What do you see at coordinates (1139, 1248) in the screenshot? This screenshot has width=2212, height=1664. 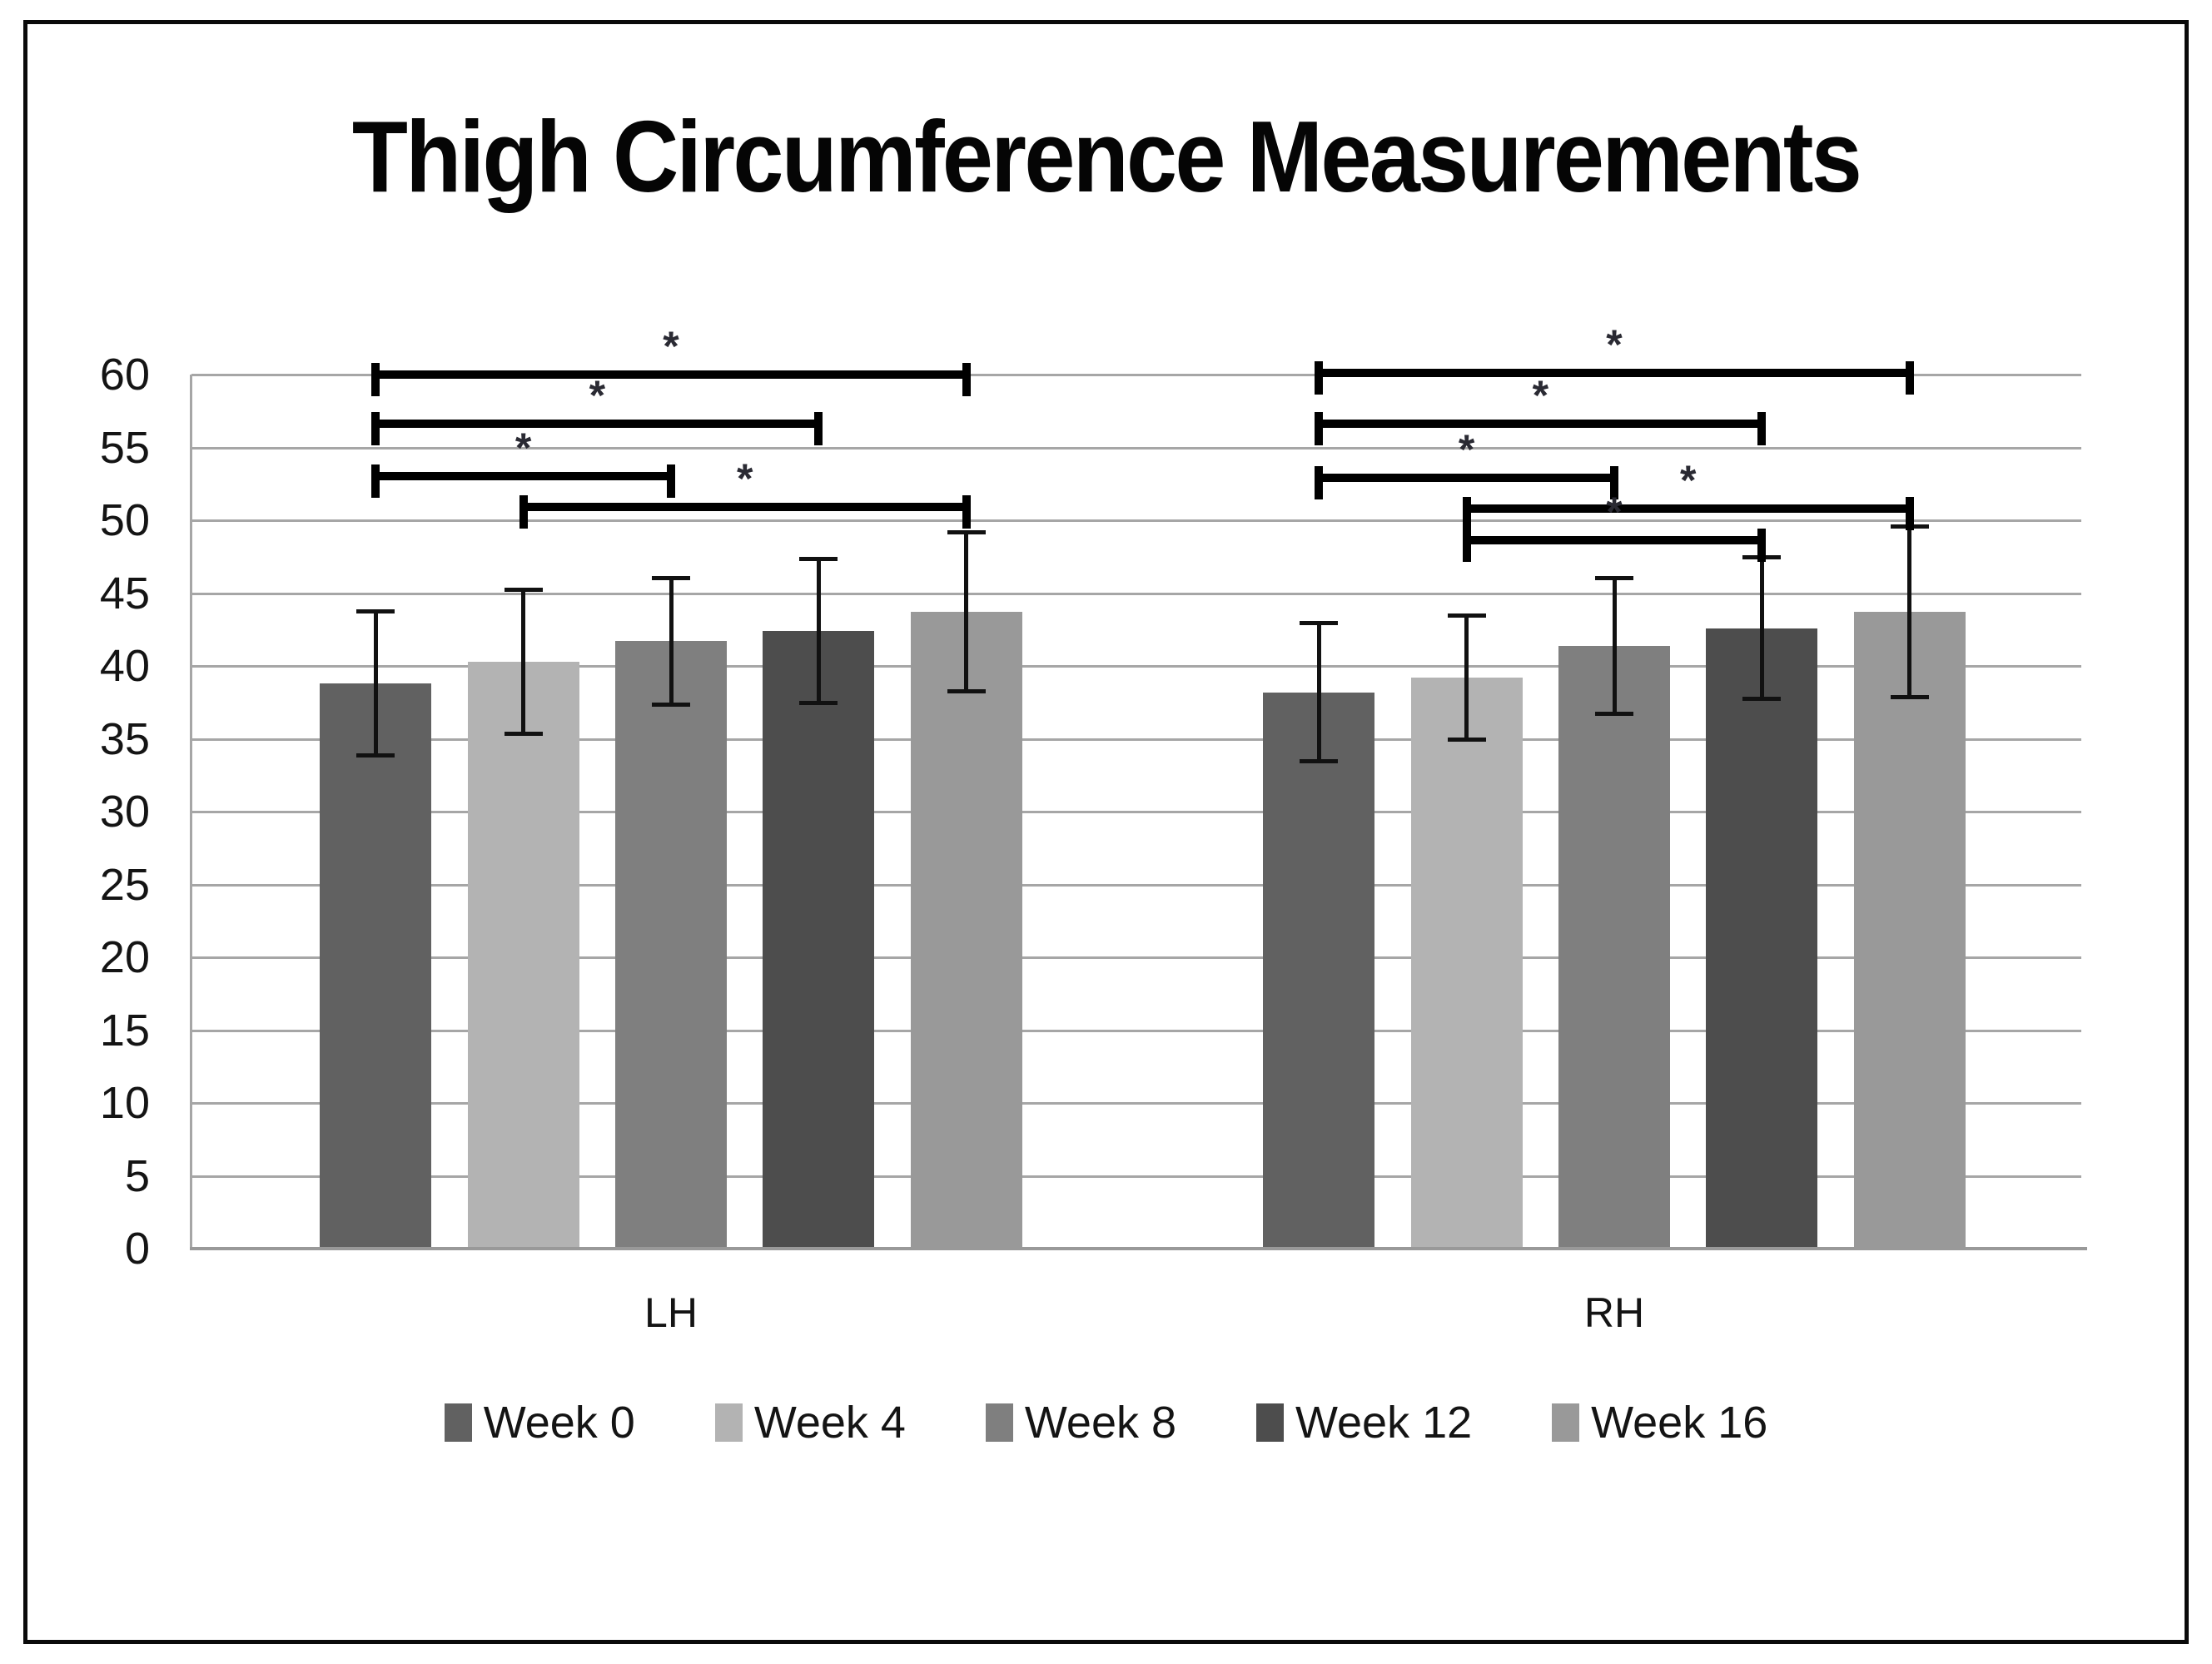 I see `x-axis-line` at bounding box center [1139, 1248].